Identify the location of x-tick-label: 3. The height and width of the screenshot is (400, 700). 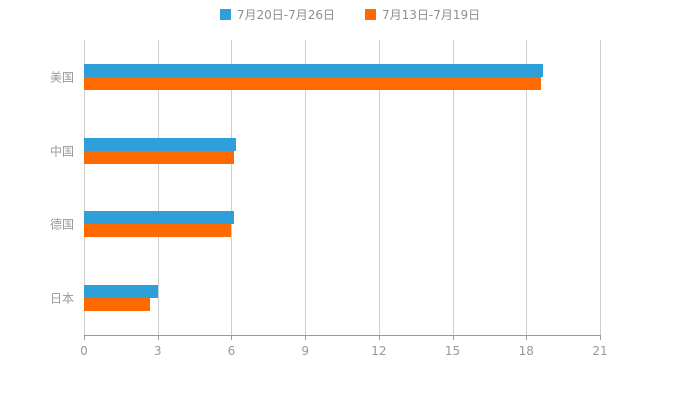
(157, 351).